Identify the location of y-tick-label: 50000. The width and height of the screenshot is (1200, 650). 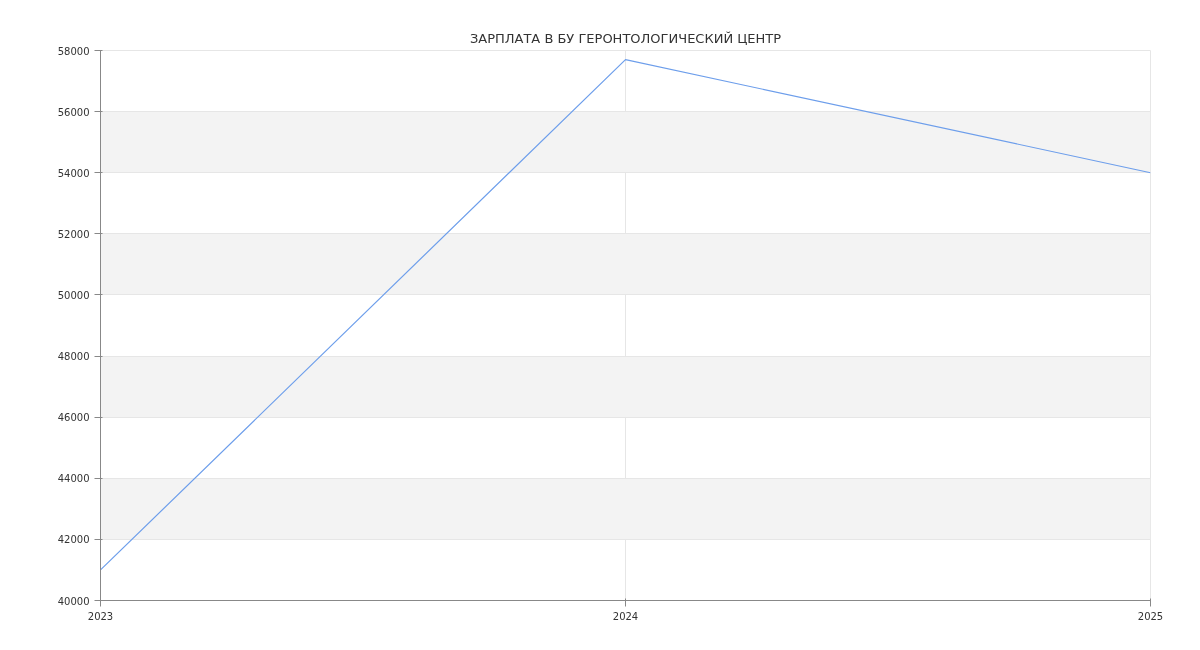
(73, 295).